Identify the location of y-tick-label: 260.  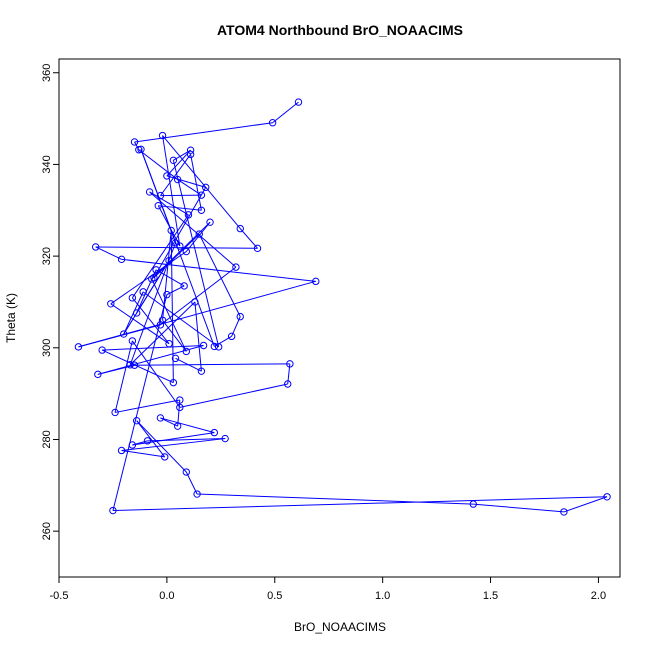
(47, 531).